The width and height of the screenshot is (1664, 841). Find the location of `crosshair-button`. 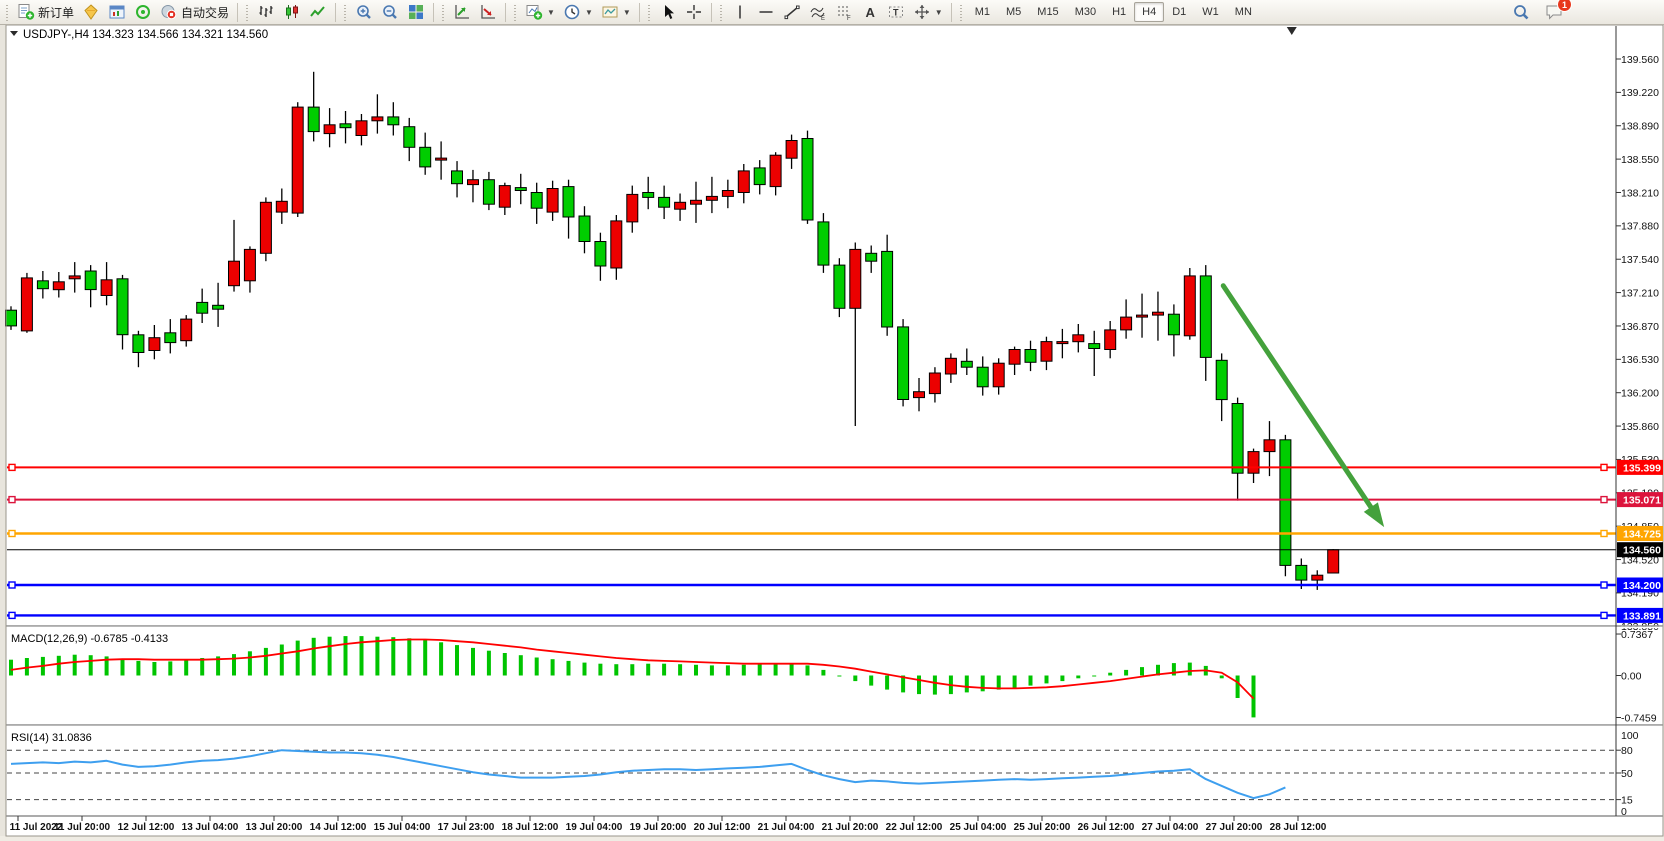

crosshair-button is located at coordinates (694, 12).